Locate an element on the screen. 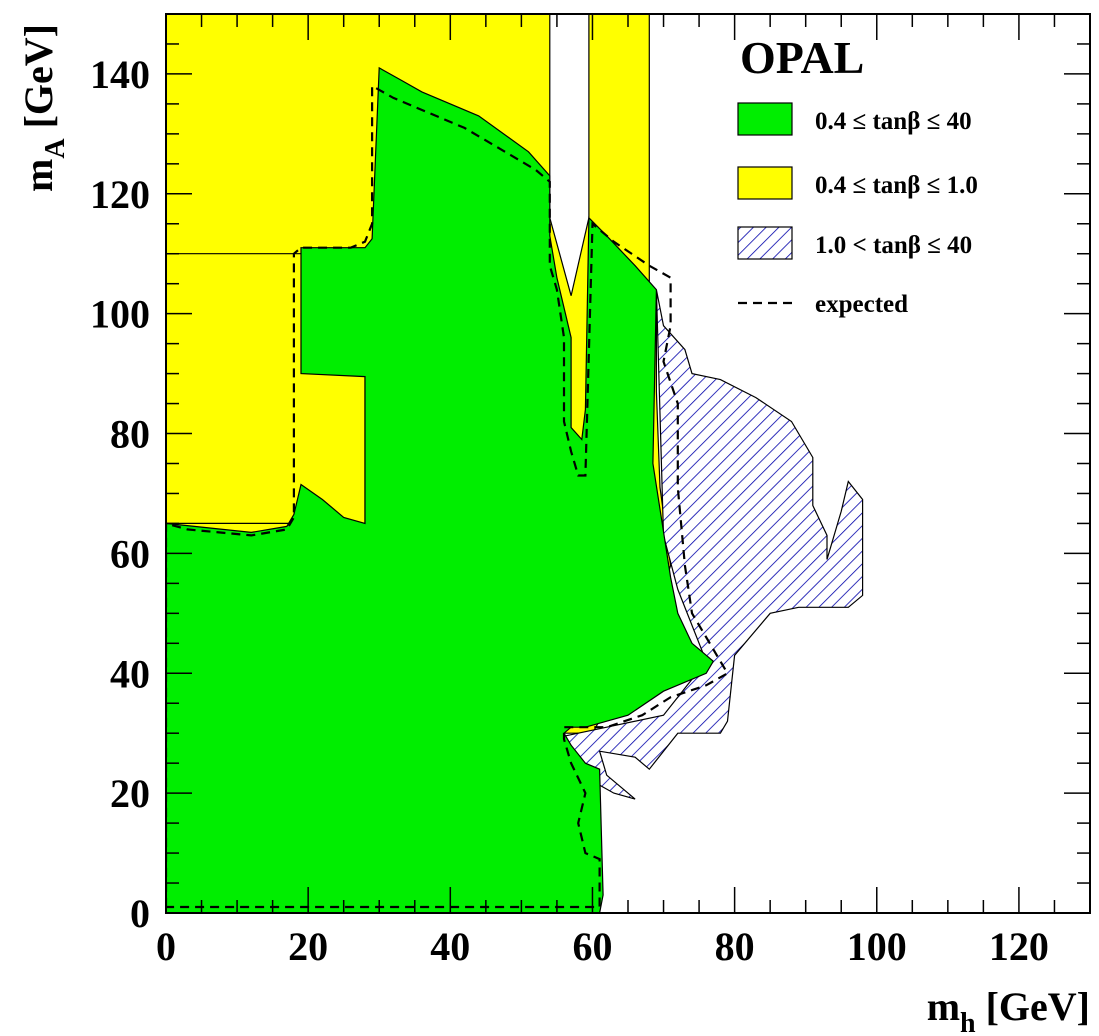 The height and width of the screenshot is (1036, 1099). x-tick-label: 0 is located at coordinates (166, 946).